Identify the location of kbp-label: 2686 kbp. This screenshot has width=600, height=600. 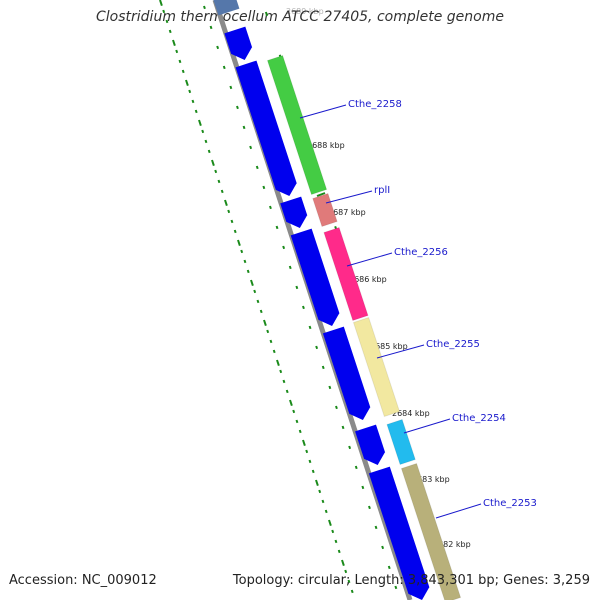
(368, 279).